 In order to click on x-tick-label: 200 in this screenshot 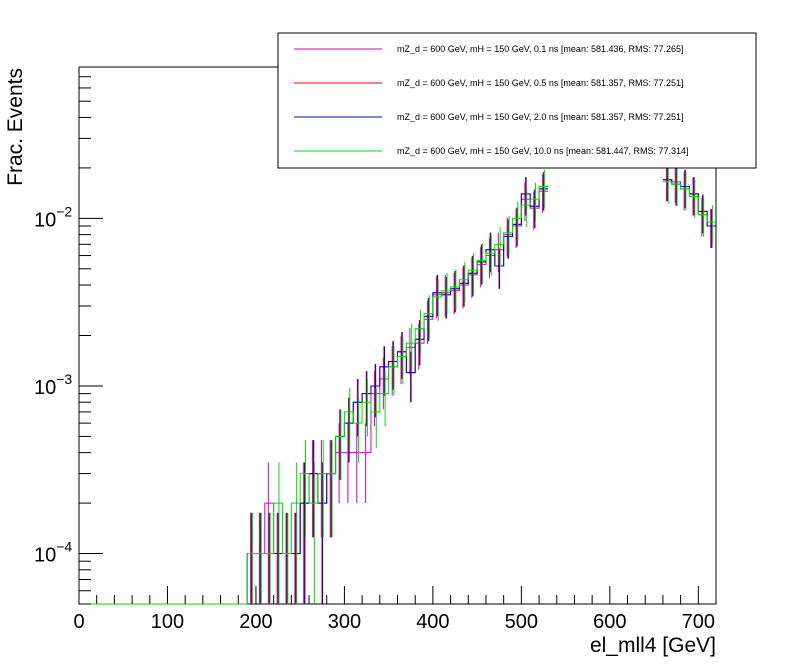, I will do `click(255, 622)`.